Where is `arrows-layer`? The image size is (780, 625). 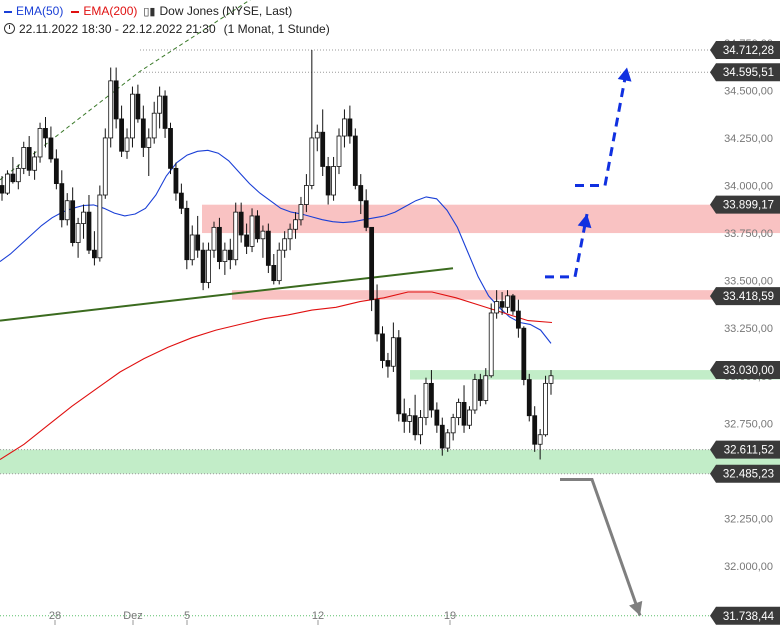
arrows-layer is located at coordinates (594, 341).